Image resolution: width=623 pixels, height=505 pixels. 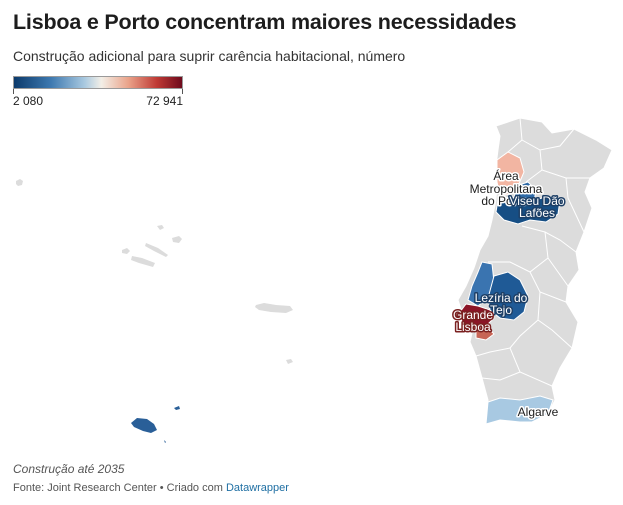 I want to click on region-grande-lisboa, so click(x=477, y=316).